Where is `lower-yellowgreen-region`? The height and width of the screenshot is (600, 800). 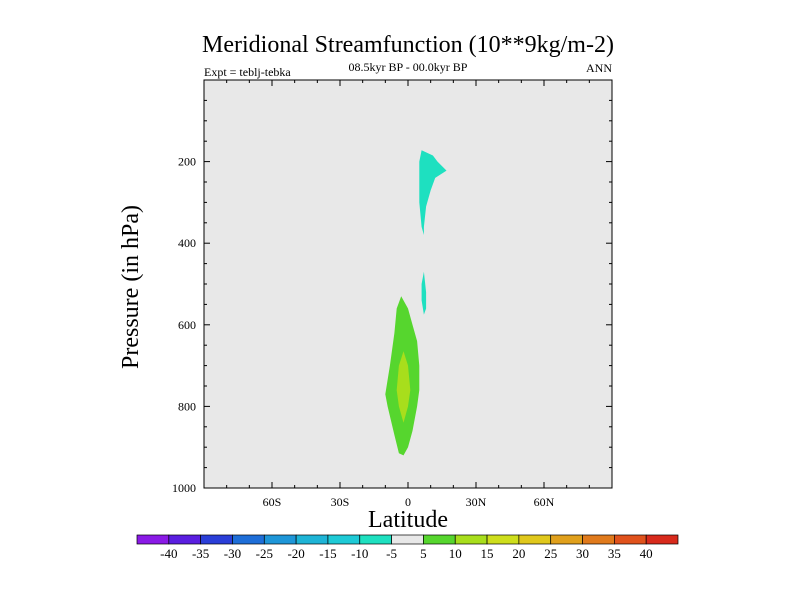
lower-yellowgreen-region is located at coordinates (403, 387).